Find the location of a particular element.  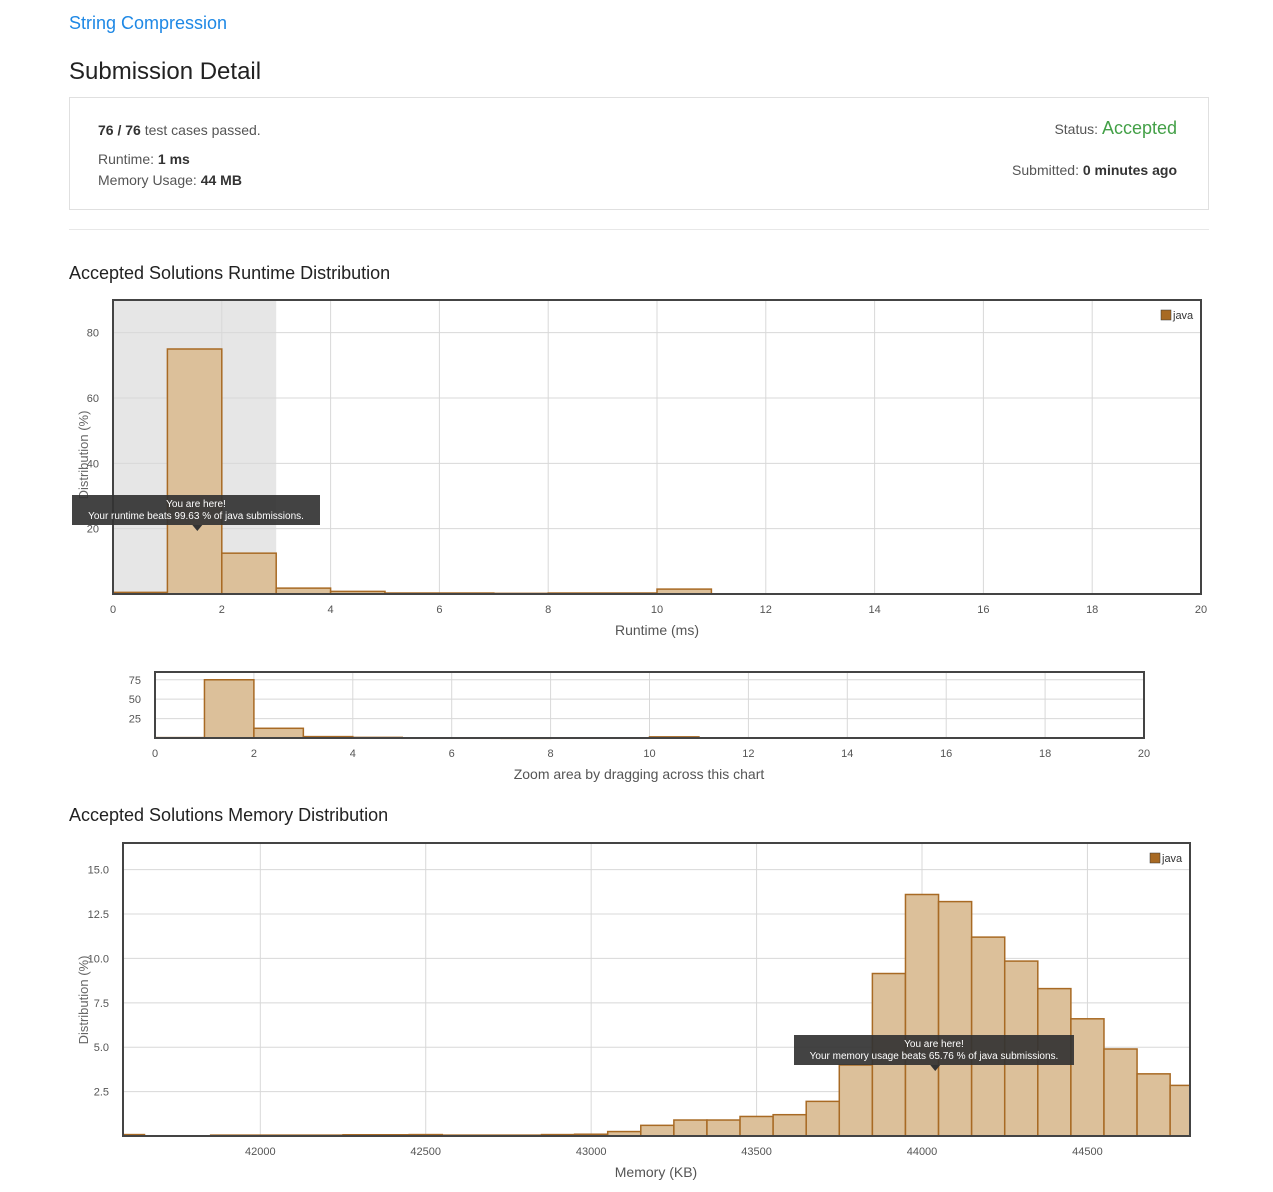

x-tick-label: 44000 is located at coordinates (922, 1152).